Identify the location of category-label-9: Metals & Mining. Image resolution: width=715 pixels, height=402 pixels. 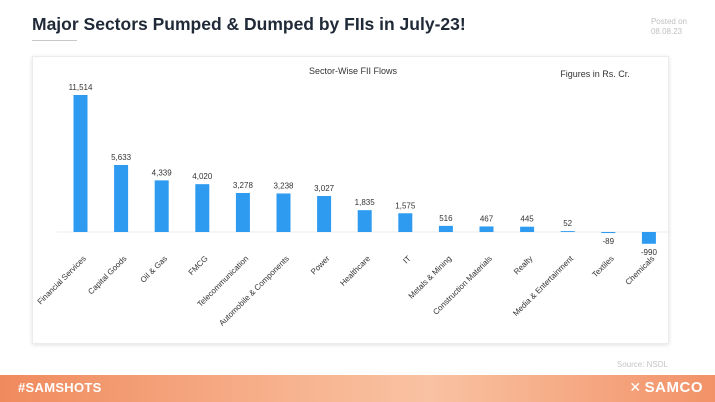
(430, 277).